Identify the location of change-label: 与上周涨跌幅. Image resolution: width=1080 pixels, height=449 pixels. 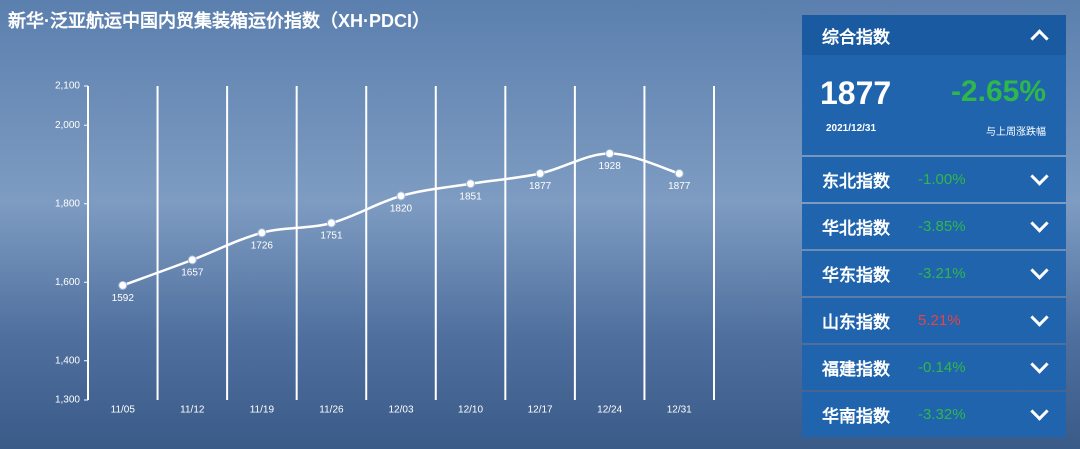
(1016, 132).